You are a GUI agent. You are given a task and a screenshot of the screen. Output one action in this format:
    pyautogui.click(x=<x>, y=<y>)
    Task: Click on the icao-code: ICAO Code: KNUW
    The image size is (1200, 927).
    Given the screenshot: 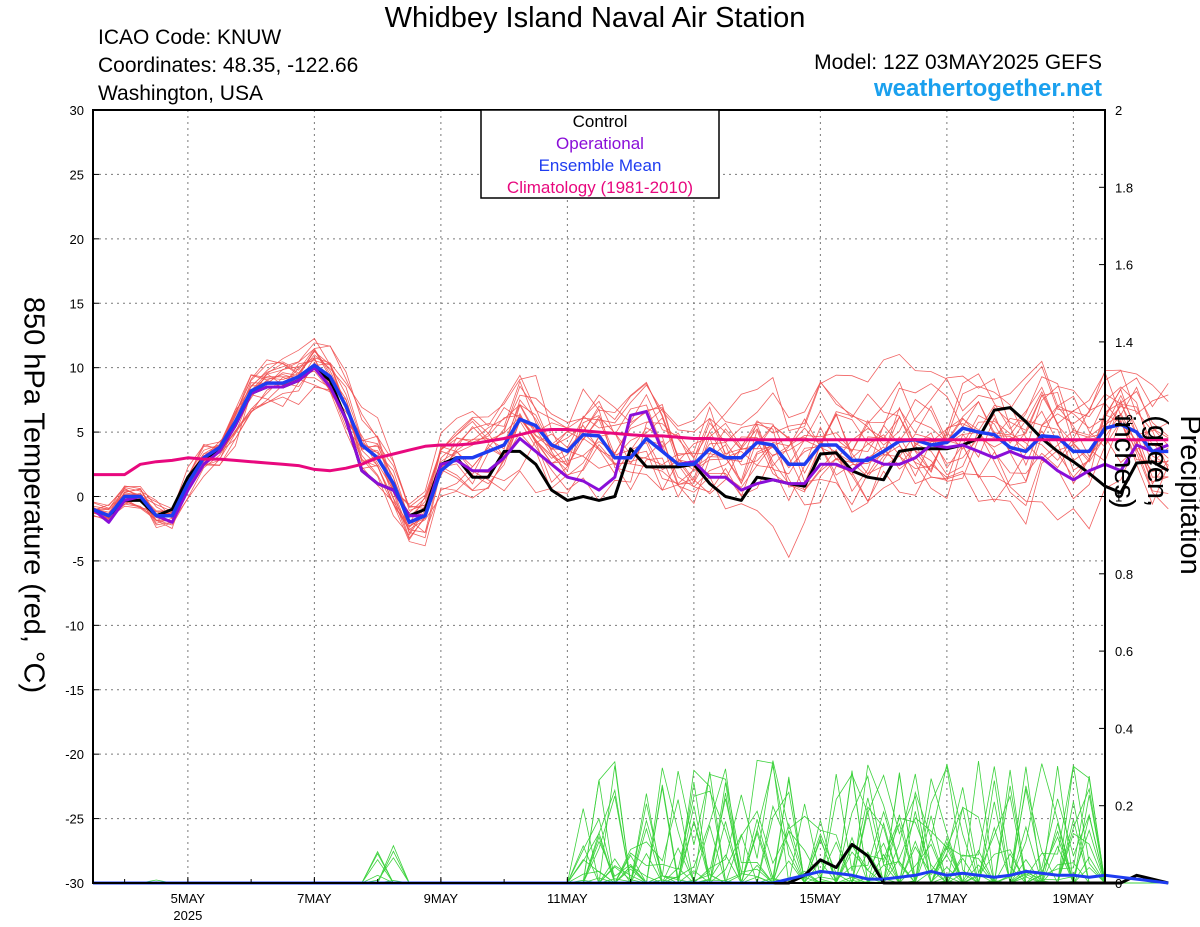 What is the action you would take?
    pyautogui.click(x=190, y=37)
    